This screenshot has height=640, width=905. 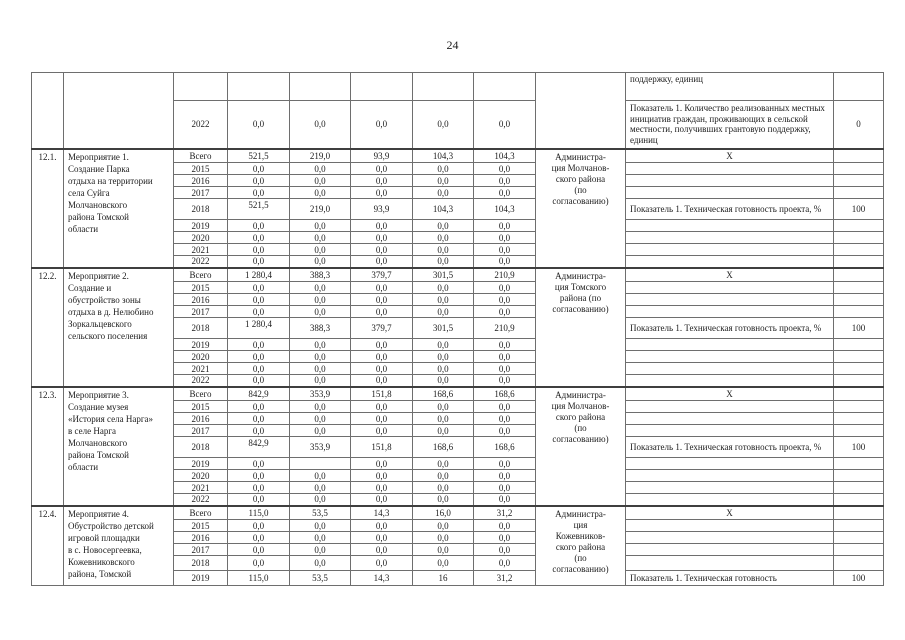 What do you see at coordinates (443, 512) in the screenshot?
I see `value-cell: 16,0` at bounding box center [443, 512].